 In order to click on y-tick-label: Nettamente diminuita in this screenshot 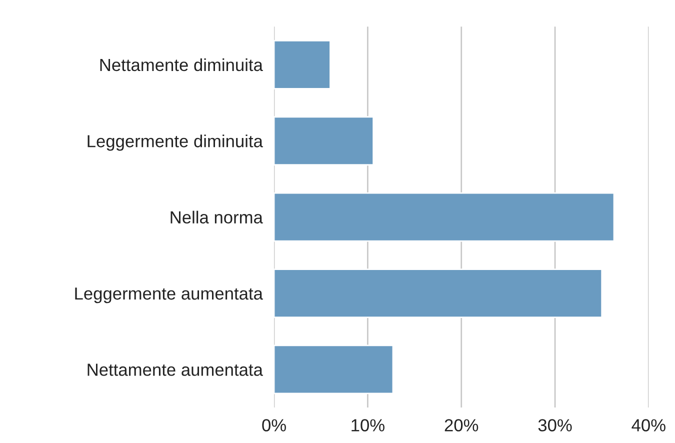, I will do `click(181, 65)`.